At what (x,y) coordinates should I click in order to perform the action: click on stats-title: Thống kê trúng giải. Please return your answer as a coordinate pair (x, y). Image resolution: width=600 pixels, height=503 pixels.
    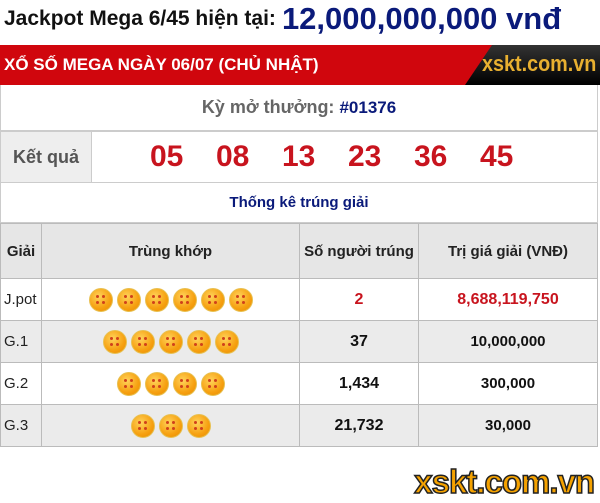
    Looking at the image, I should click on (299, 203).